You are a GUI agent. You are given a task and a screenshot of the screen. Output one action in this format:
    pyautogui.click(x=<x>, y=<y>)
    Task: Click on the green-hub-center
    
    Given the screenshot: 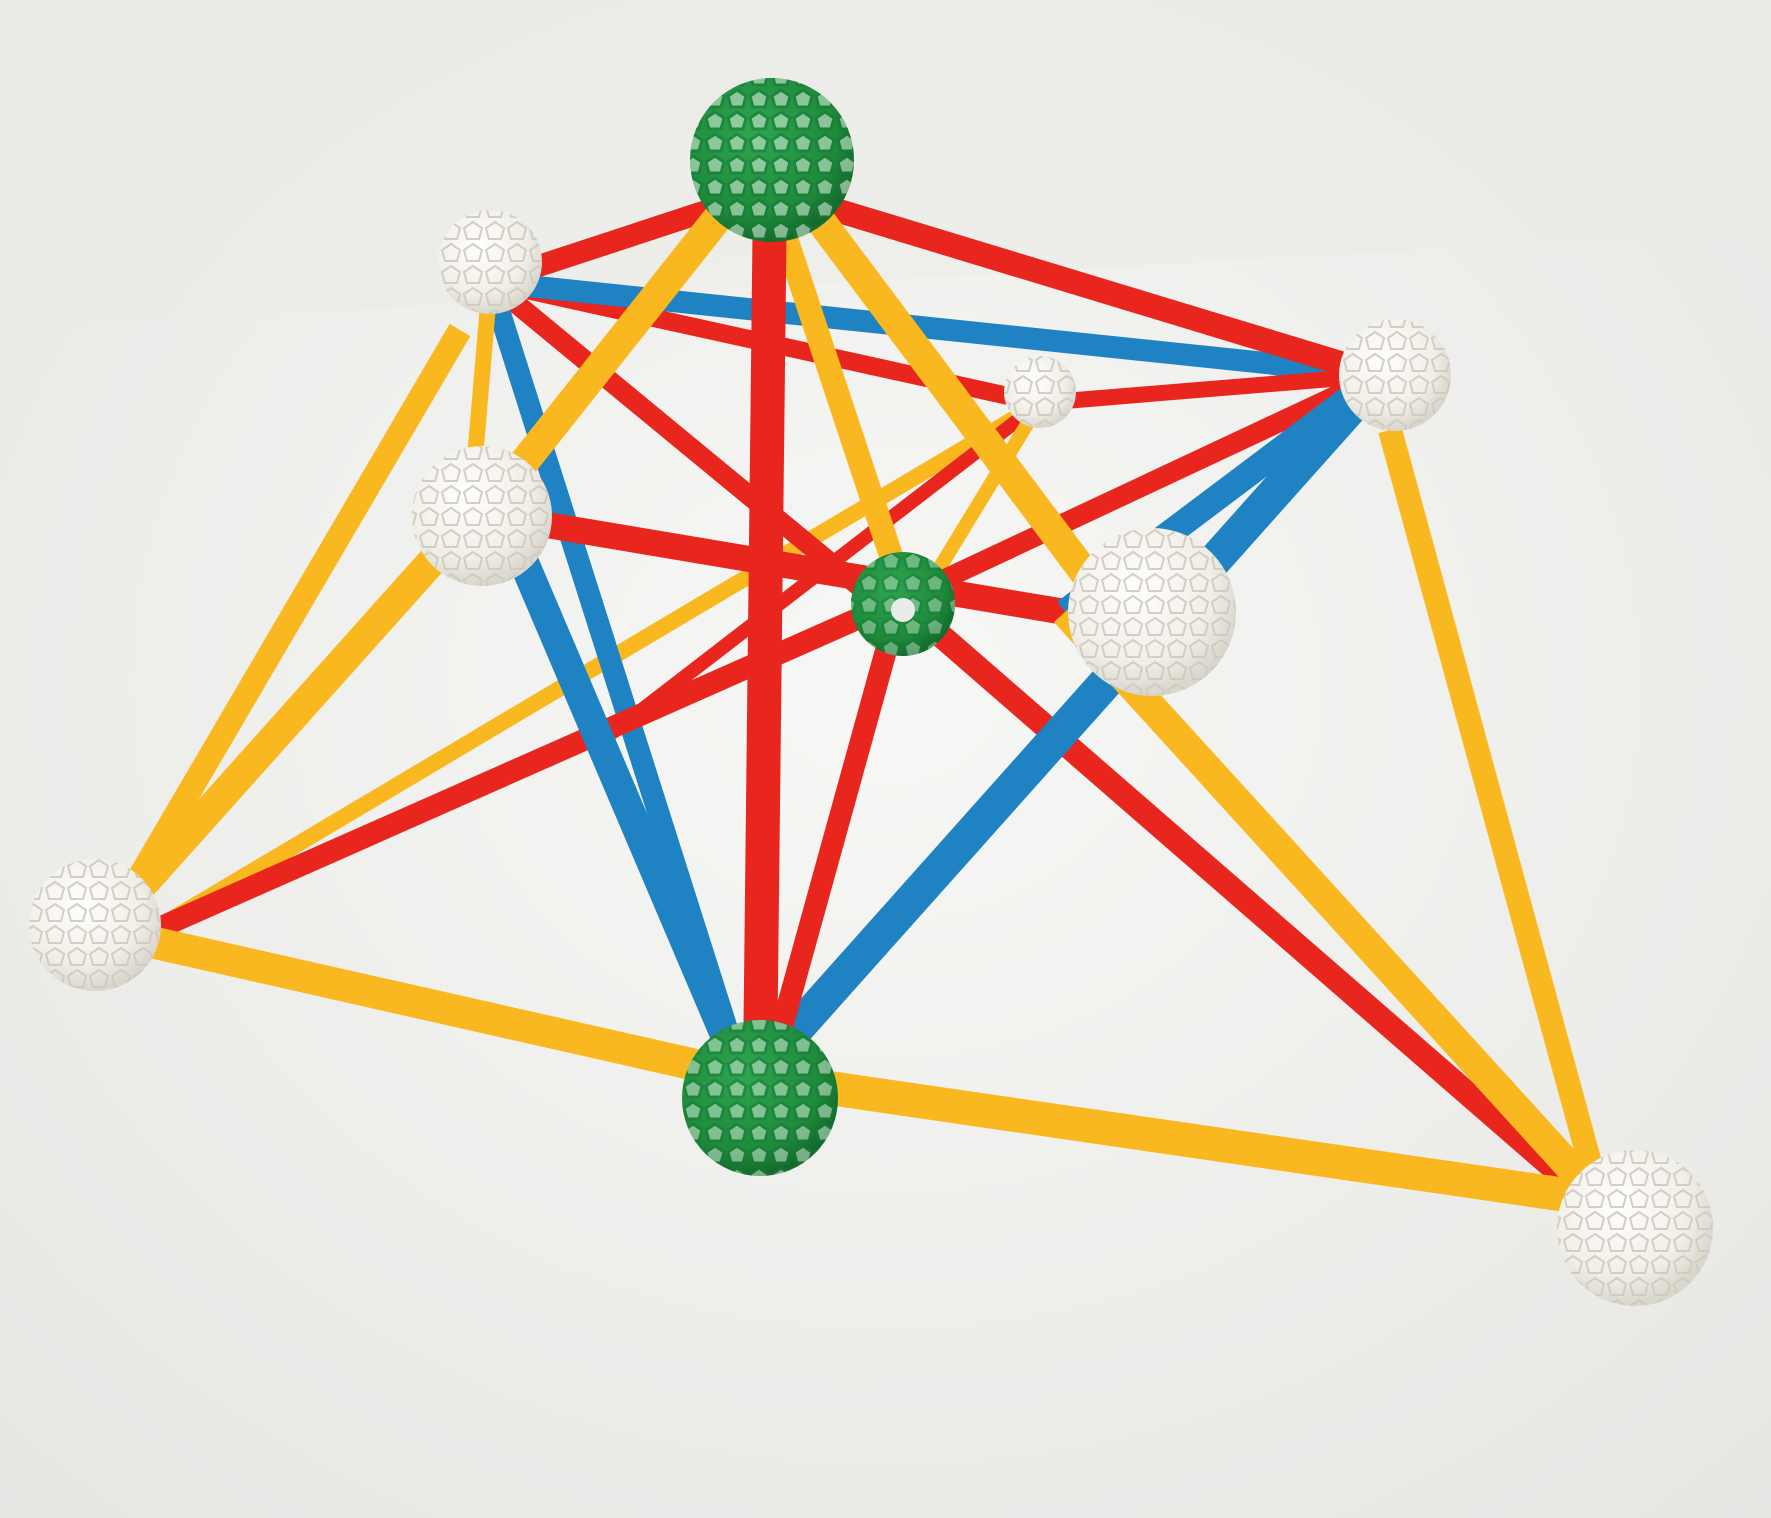 What is the action you would take?
    pyautogui.click(x=903, y=604)
    